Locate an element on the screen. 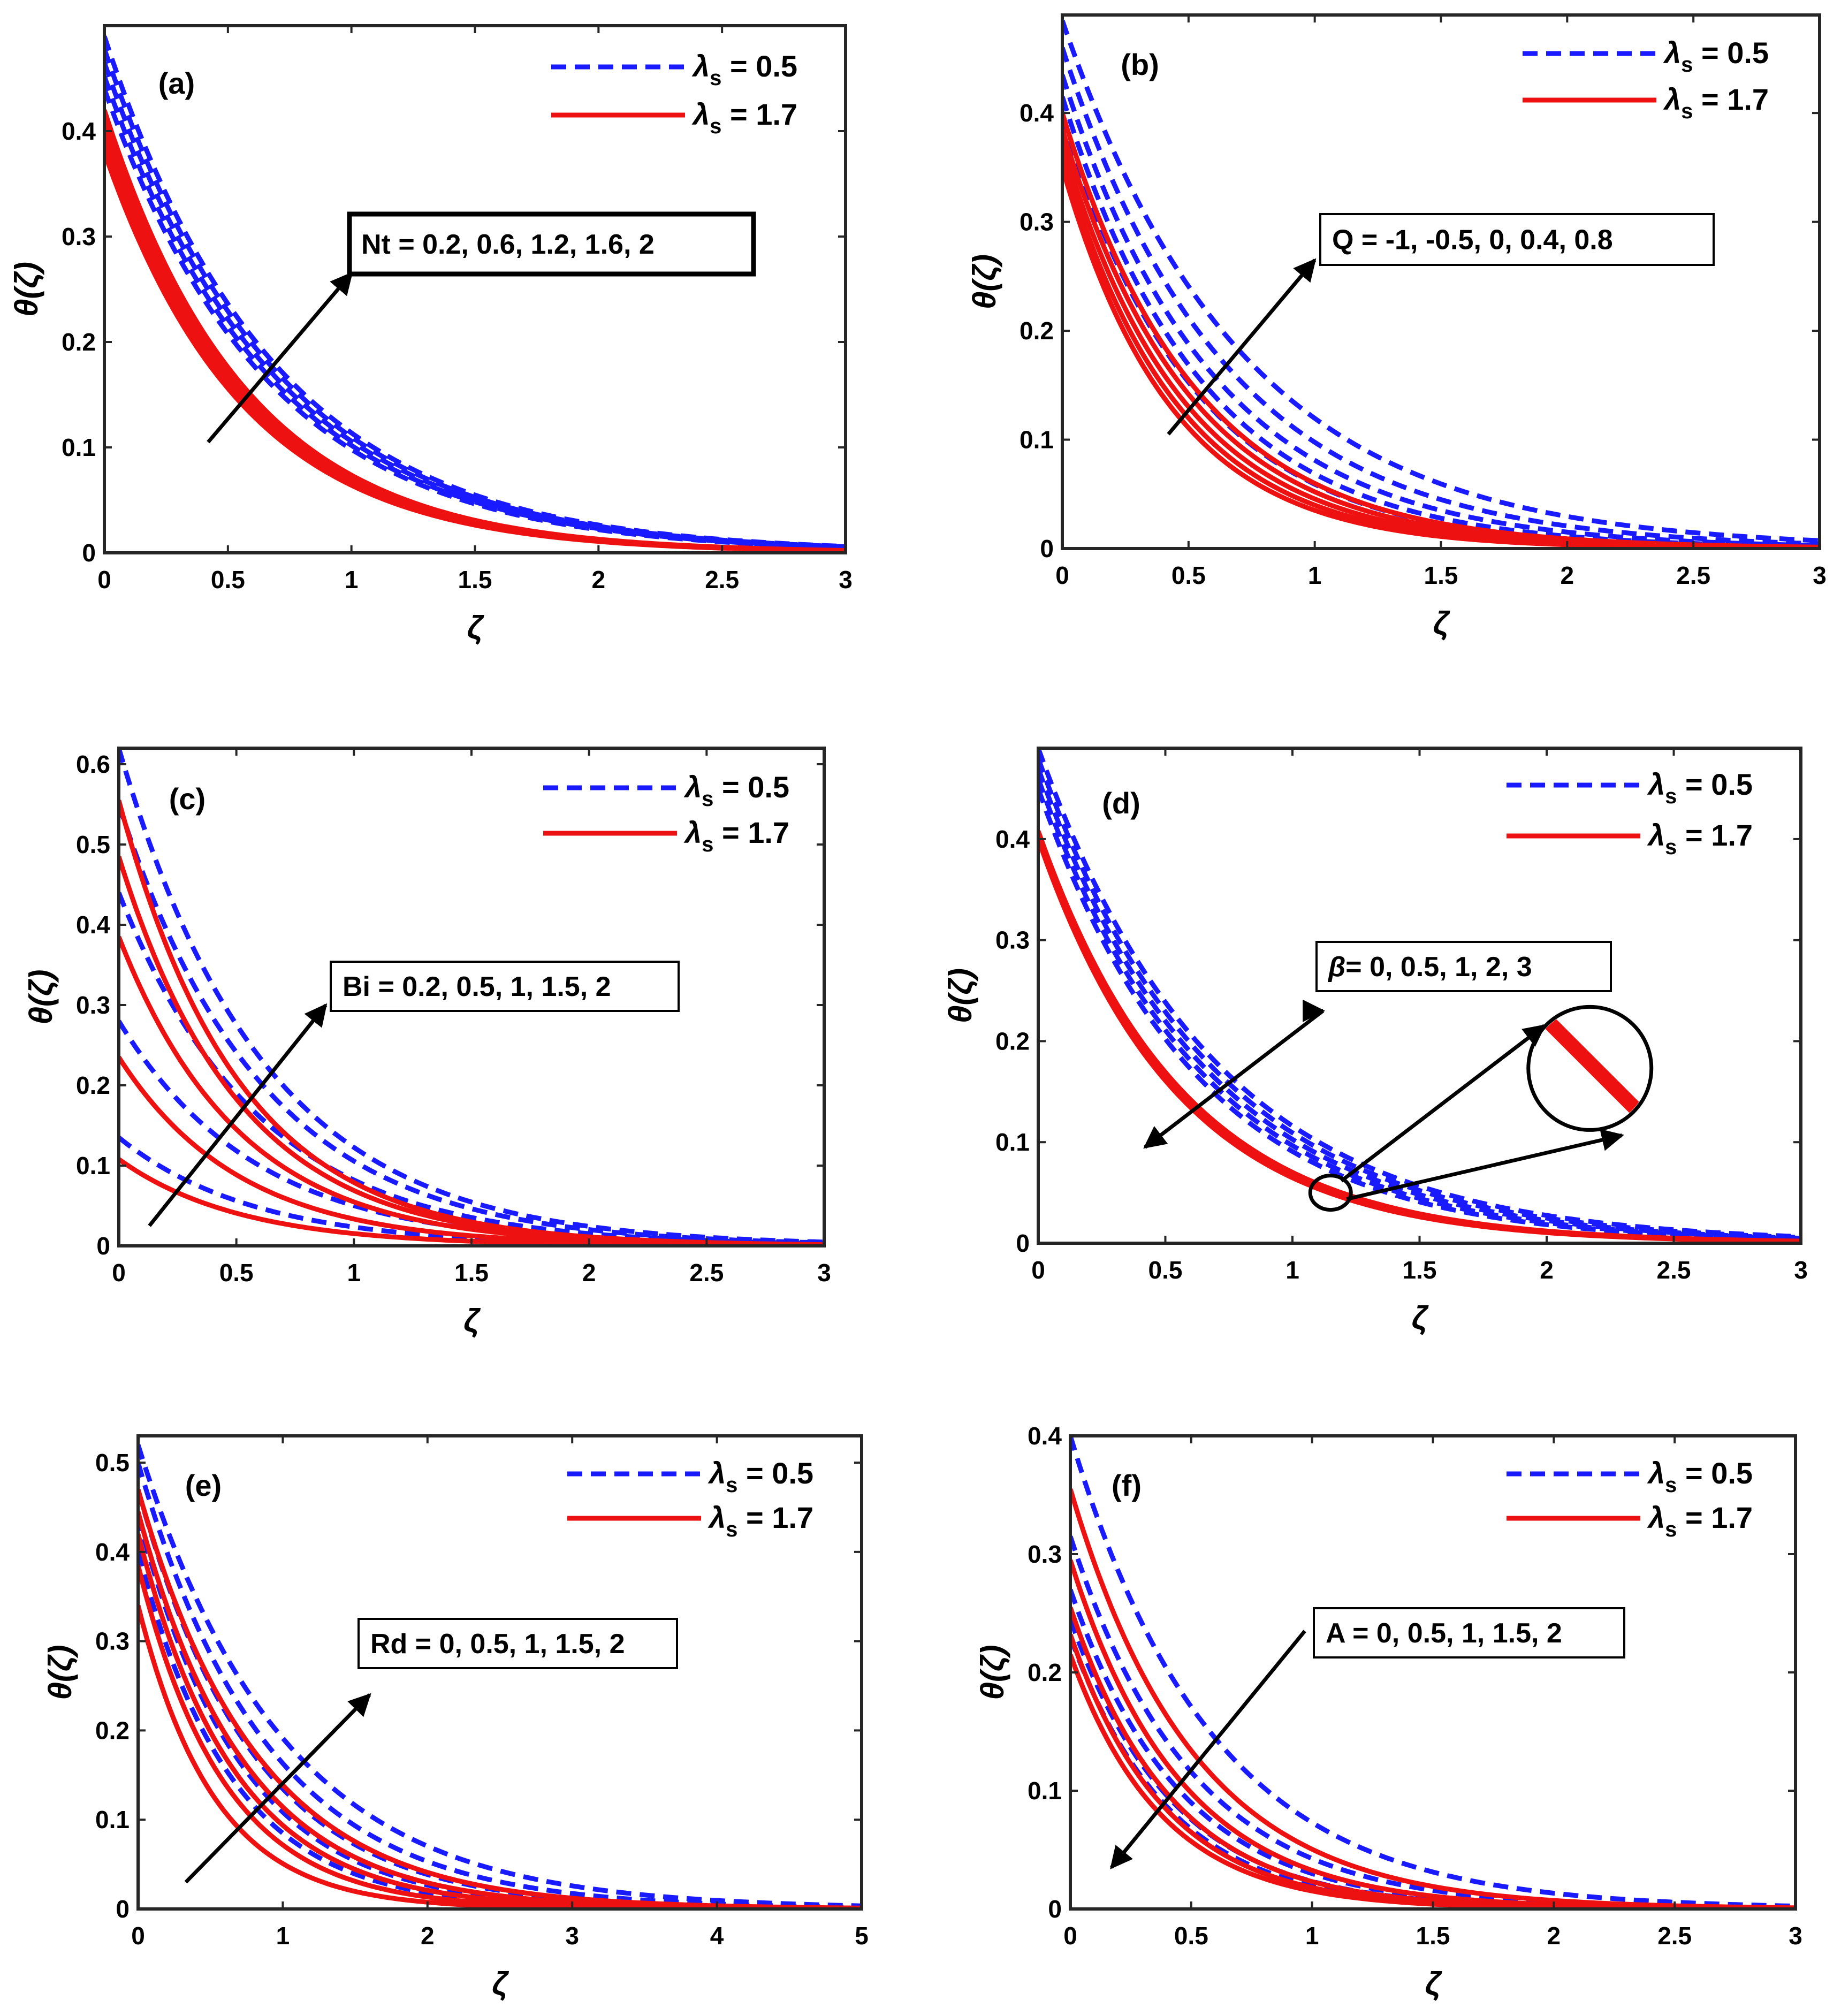 This screenshot has width=1841, height=2016. series-line-2: λs = 0.5, Rd = 1 is located at coordinates (500, 1698).